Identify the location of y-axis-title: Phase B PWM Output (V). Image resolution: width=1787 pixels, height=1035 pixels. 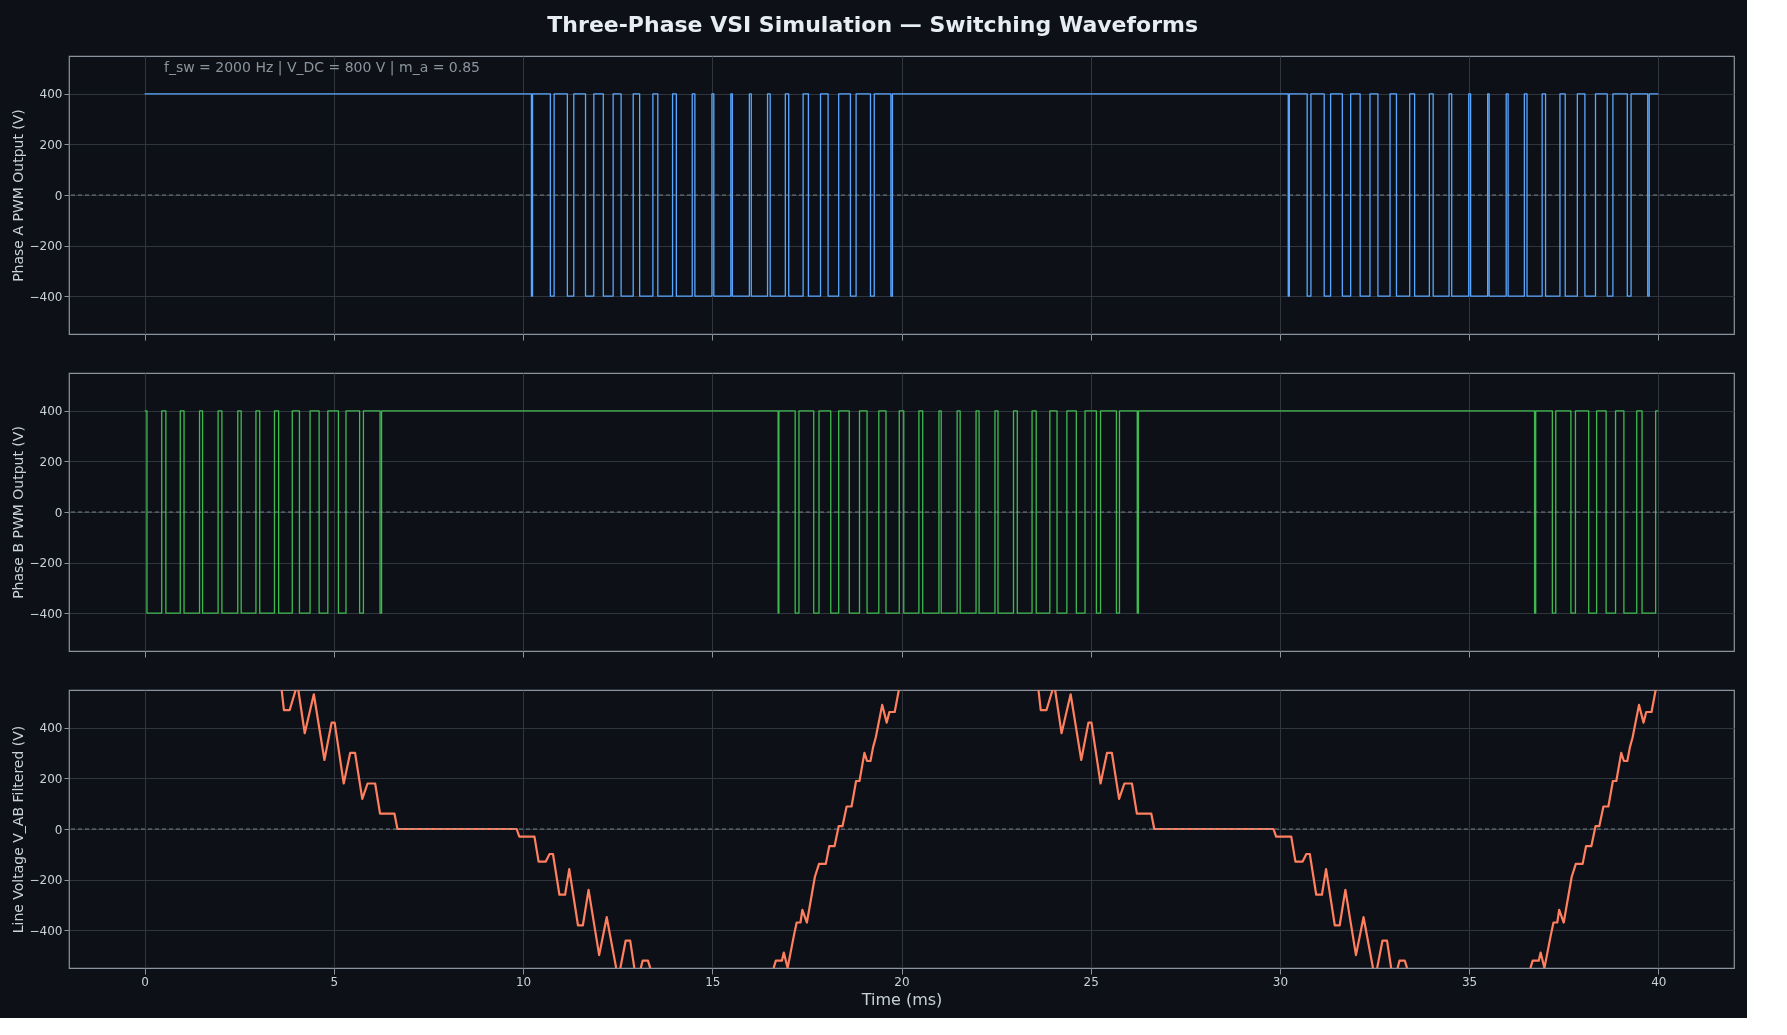
(17, 512).